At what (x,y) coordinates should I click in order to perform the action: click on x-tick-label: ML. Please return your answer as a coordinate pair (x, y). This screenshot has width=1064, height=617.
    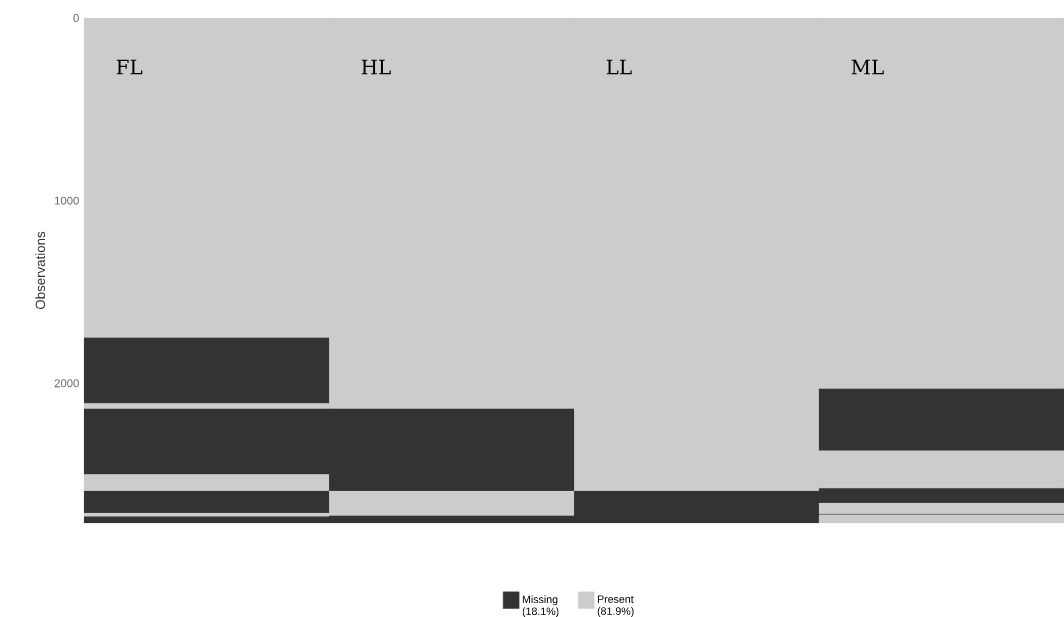
    Looking at the image, I should click on (867, 67).